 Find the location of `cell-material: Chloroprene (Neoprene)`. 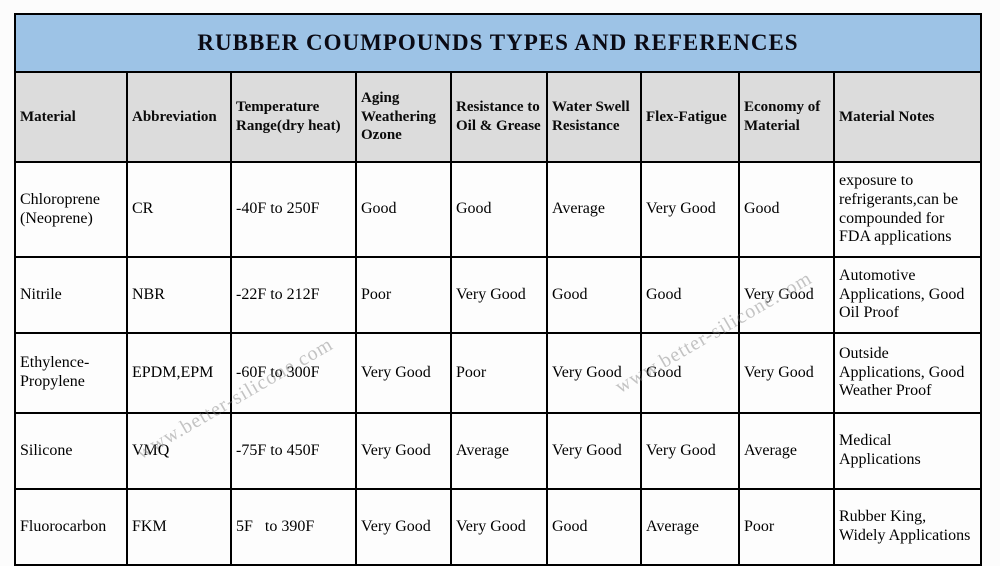

cell-material: Chloroprene (Neoprene) is located at coordinates (71, 209).